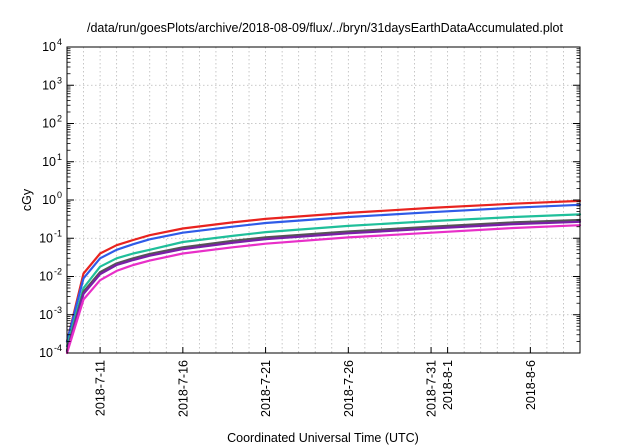 This screenshot has width=640, height=448. Describe the element at coordinates (349, 388) in the screenshot. I see `x-tick-label: 2018-7-26` at that location.